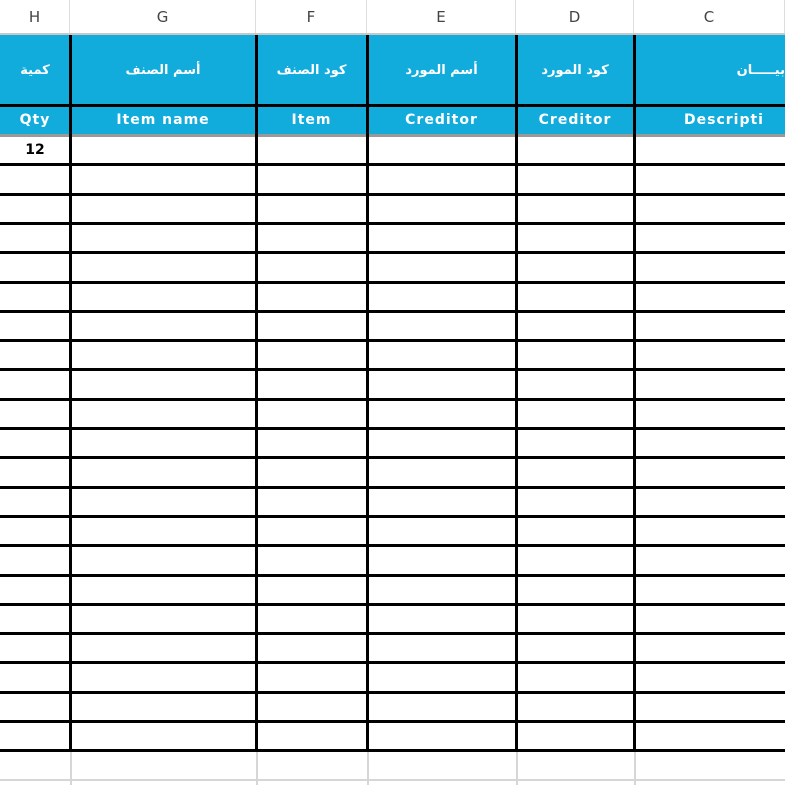 The width and height of the screenshot is (785, 785). I want to click on header-arabic-H: كمية, so click(35, 70).